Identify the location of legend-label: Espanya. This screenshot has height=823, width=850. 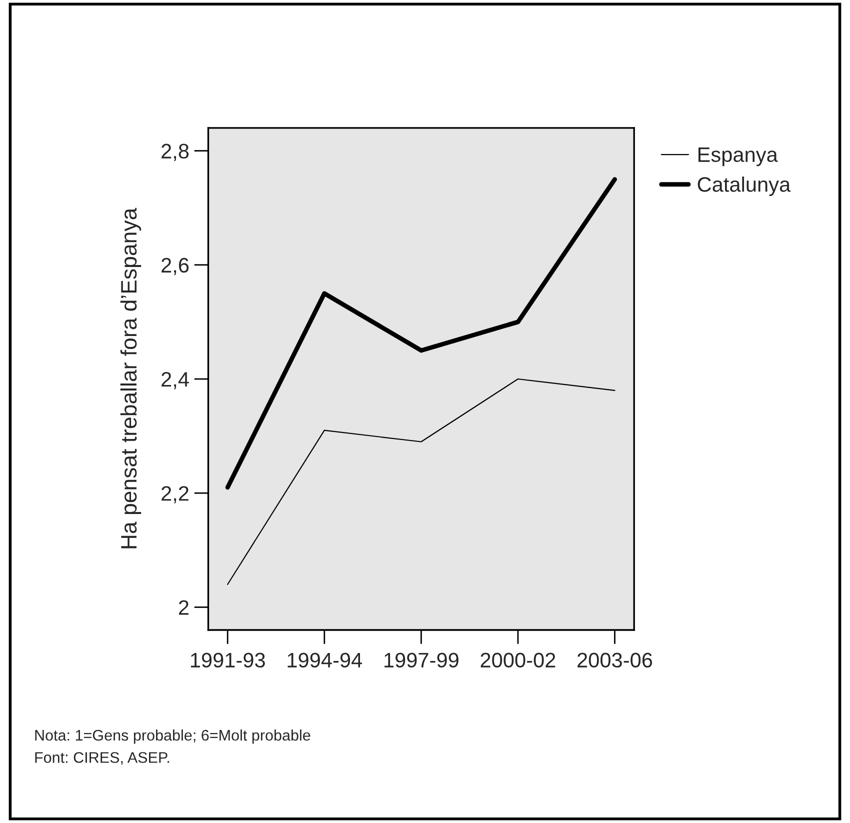
(738, 156).